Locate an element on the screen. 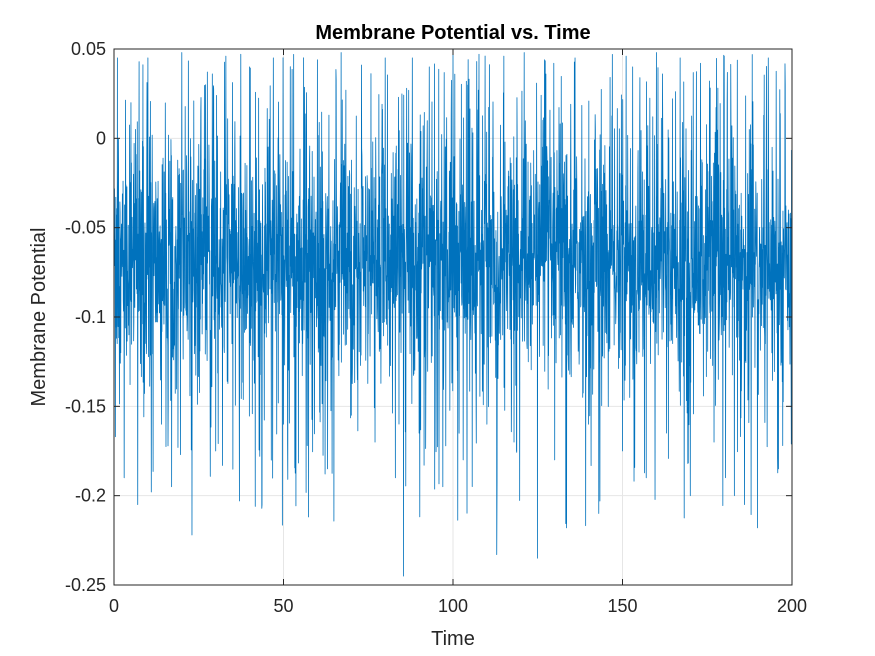 The image size is (875, 656). y-tick-labels: -0.25 -0.2 -0.15 -0.1 -0.05 0 0.05 is located at coordinates (85, 317).